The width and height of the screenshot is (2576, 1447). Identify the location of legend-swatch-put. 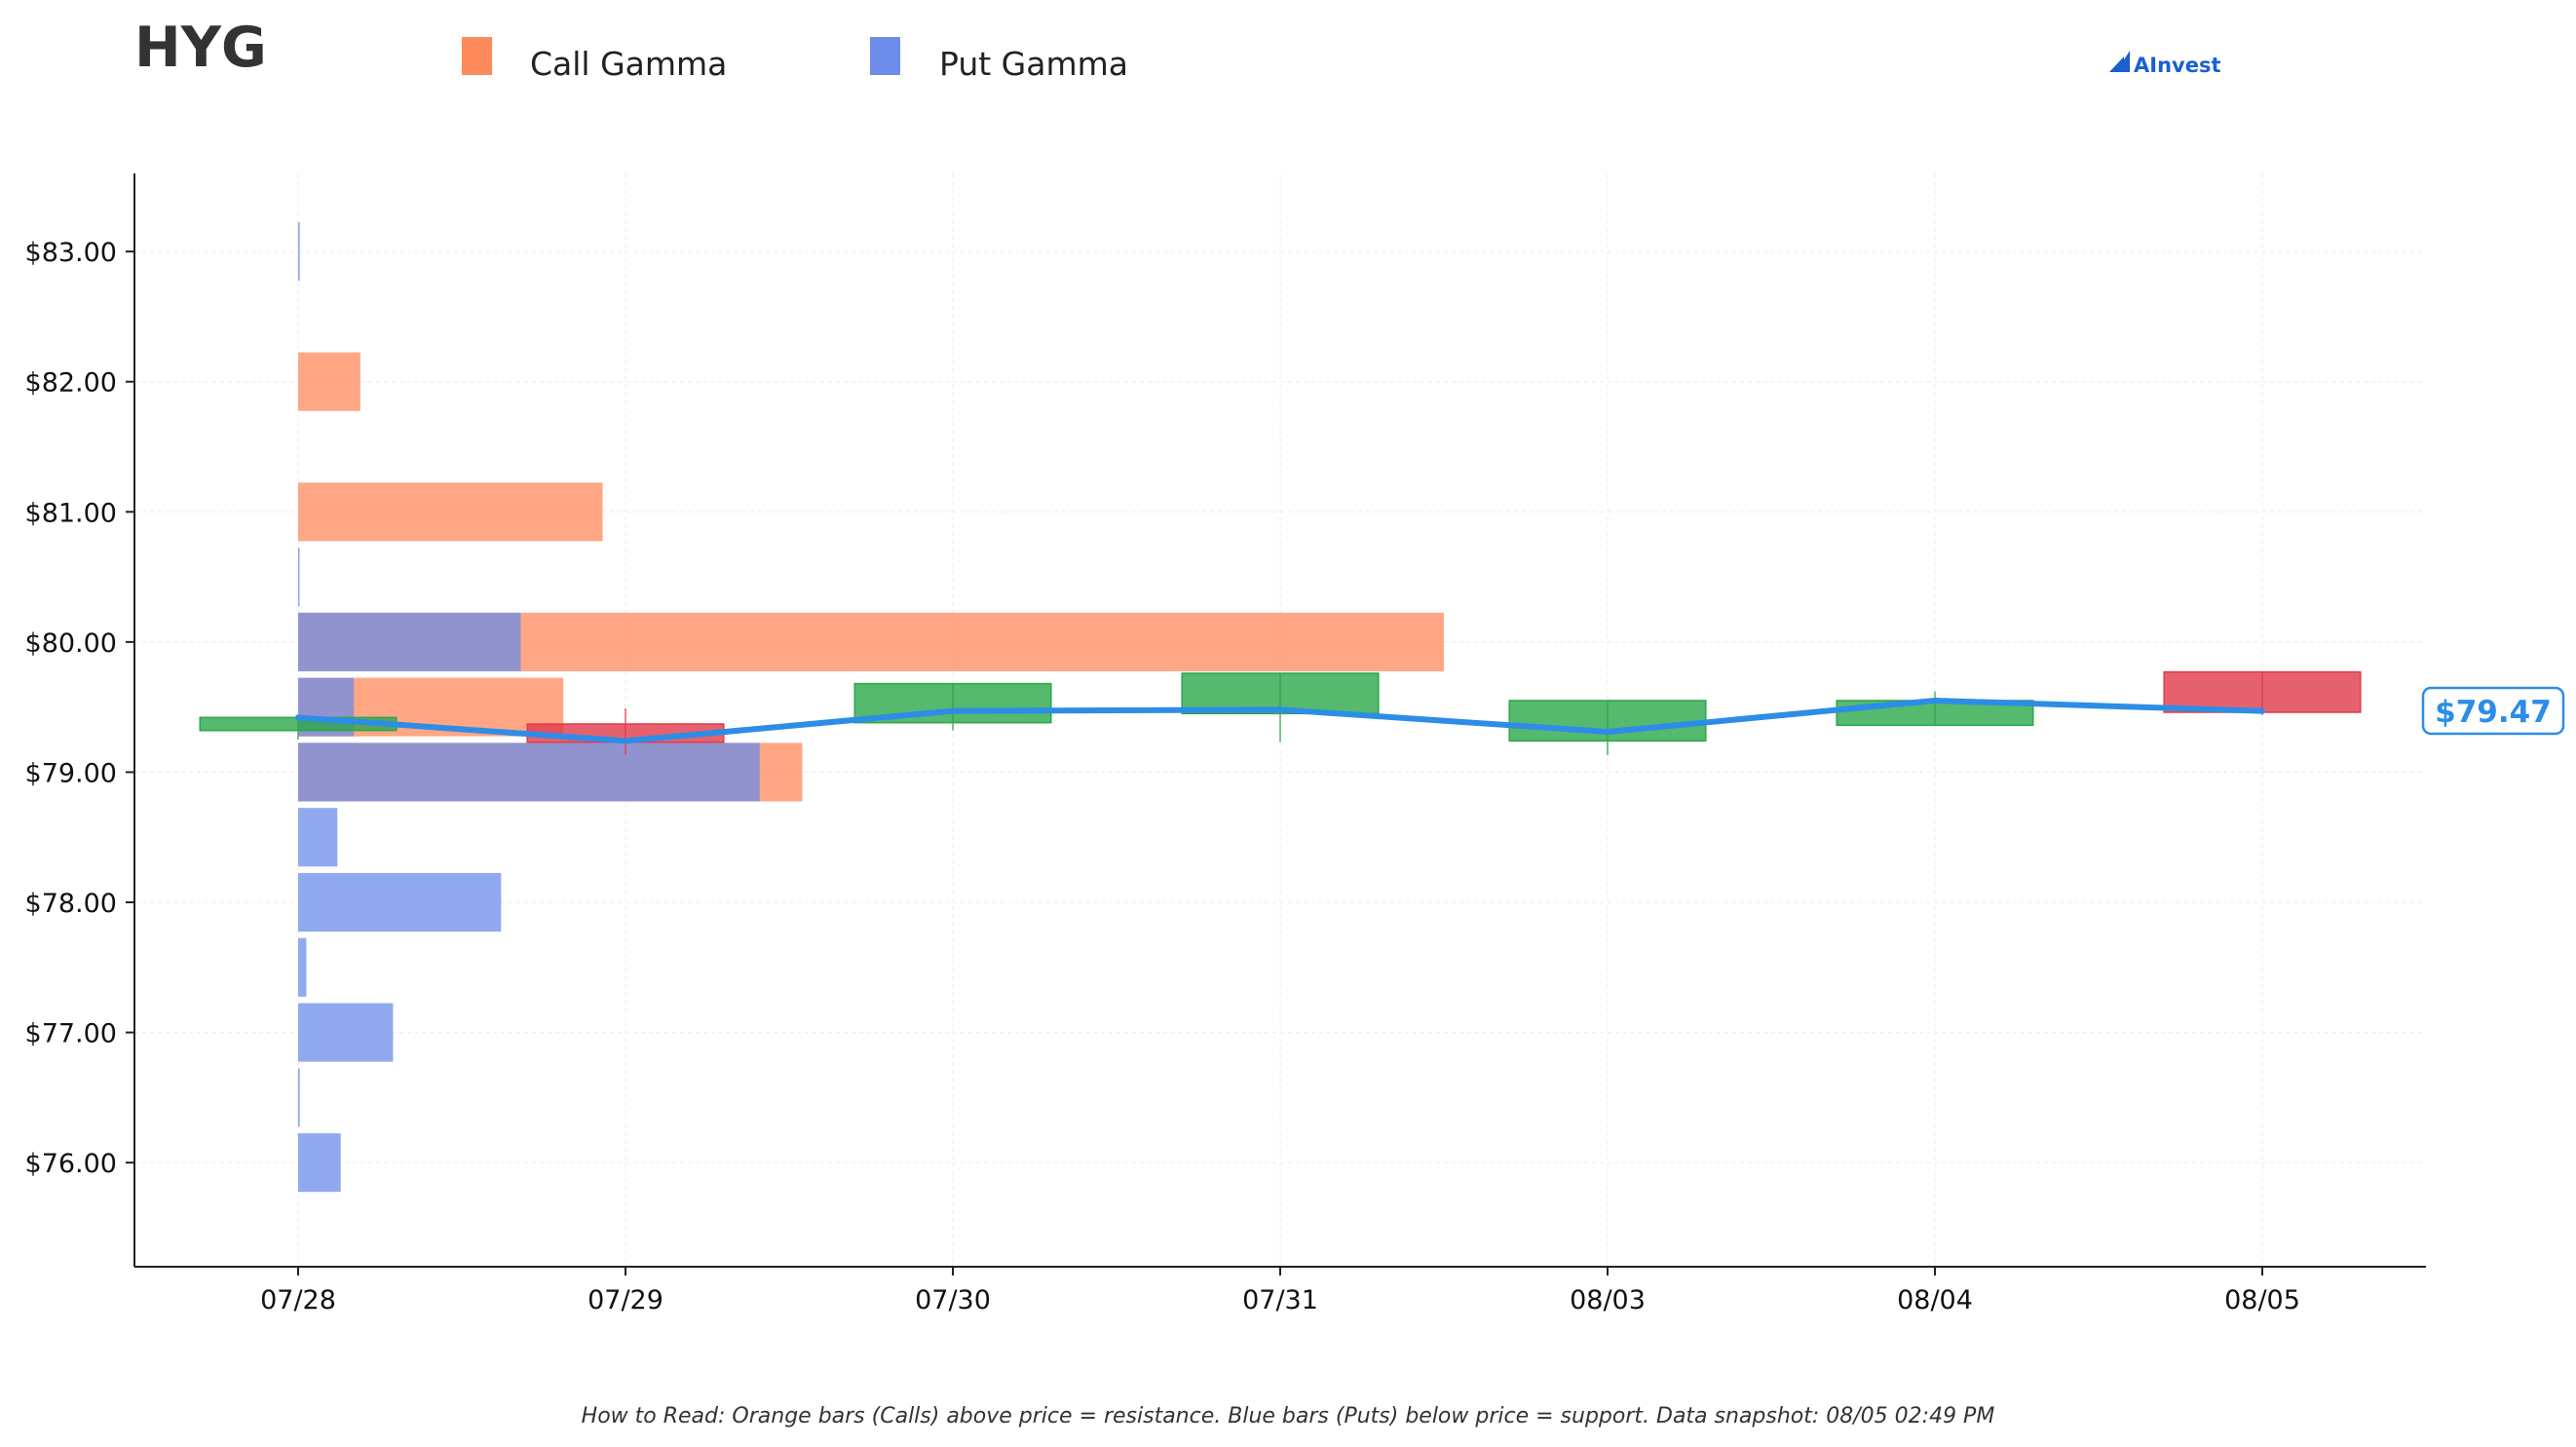
(885, 56).